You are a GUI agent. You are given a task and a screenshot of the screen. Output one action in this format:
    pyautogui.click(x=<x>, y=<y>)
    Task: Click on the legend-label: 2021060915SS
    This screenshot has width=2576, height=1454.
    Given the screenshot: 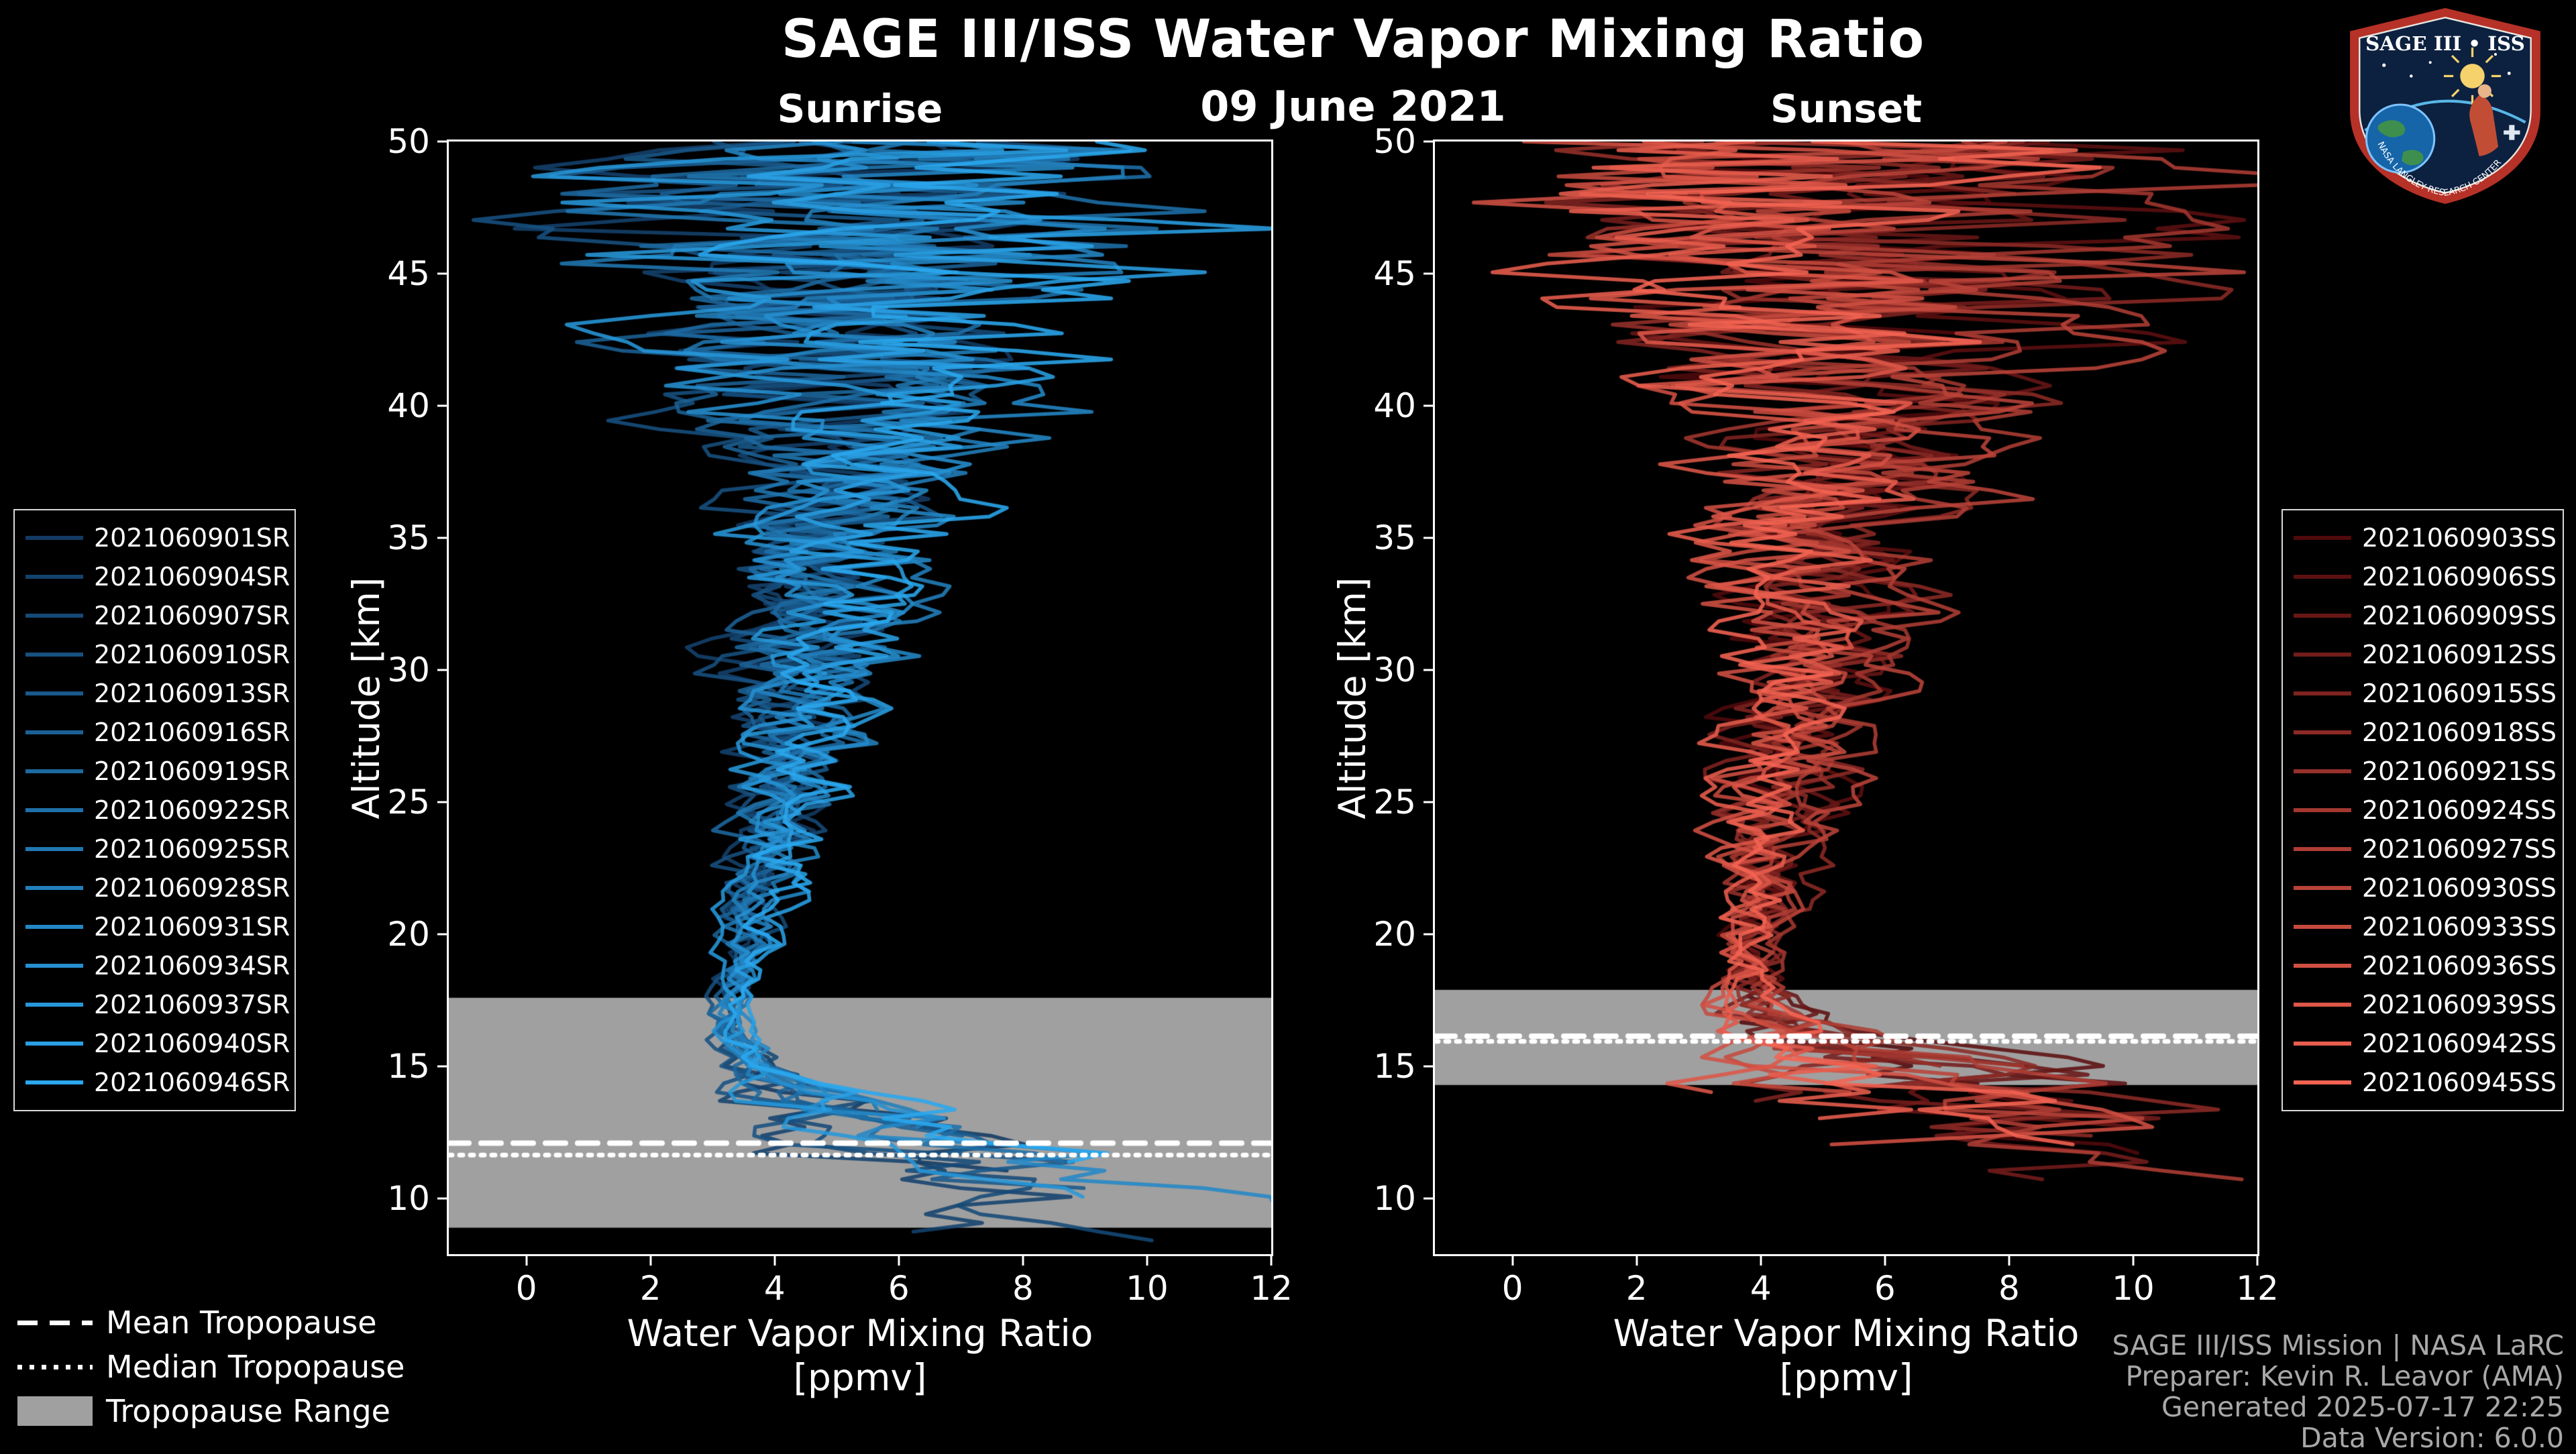 What is the action you would take?
    pyautogui.click(x=2459, y=693)
    